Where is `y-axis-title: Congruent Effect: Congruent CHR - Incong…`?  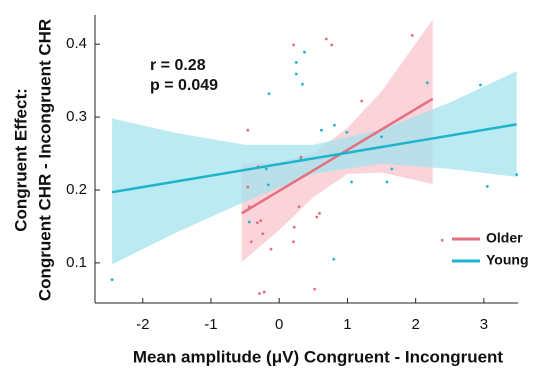 y-axis-title: Congruent Effect: Congruent CHR - Incong… is located at coordinates (32, 160).